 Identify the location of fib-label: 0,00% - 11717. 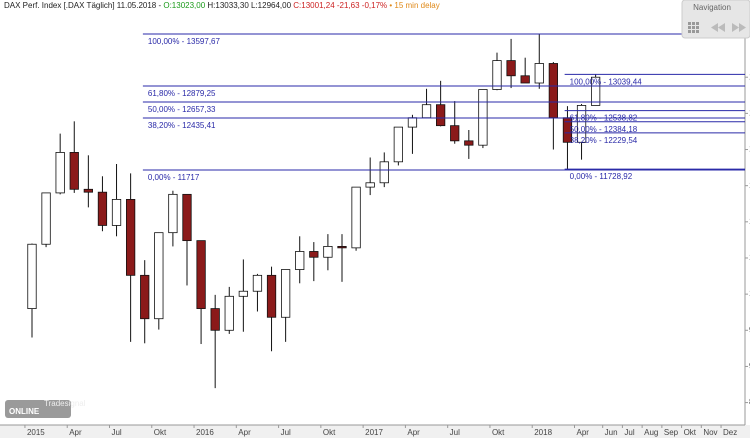
(174, 177).